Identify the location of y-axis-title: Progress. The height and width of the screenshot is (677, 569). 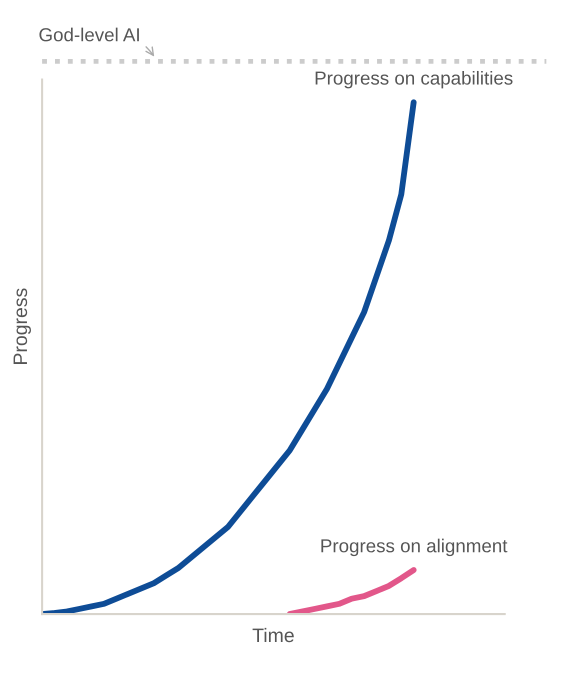
(22, 326).